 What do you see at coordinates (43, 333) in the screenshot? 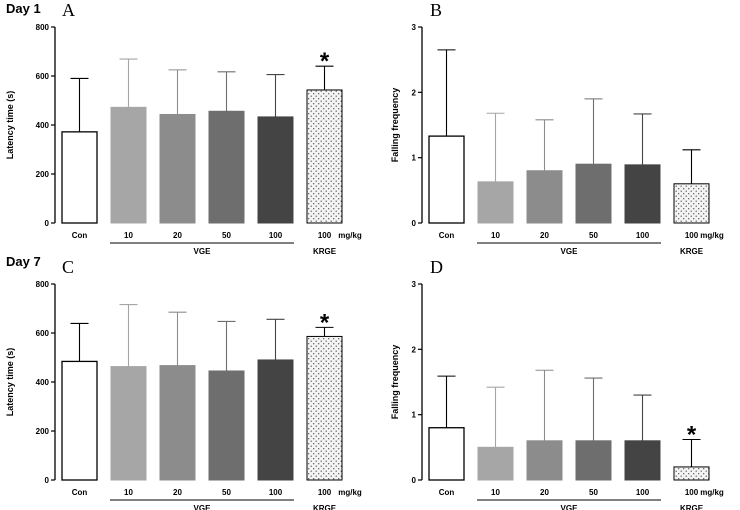
I see `panel-c-ytick-label: 600` at bounding box center [43, 333].